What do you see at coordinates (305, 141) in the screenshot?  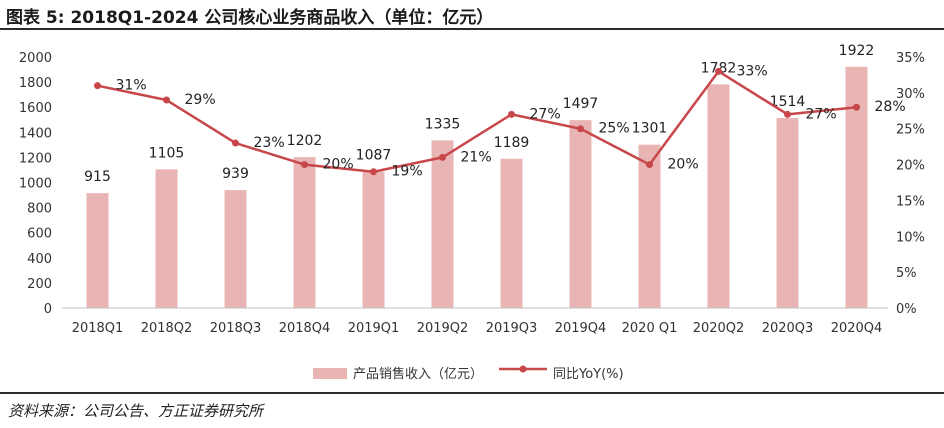 I see `bar-data-label: 1202` at bounding box center [305, 141].